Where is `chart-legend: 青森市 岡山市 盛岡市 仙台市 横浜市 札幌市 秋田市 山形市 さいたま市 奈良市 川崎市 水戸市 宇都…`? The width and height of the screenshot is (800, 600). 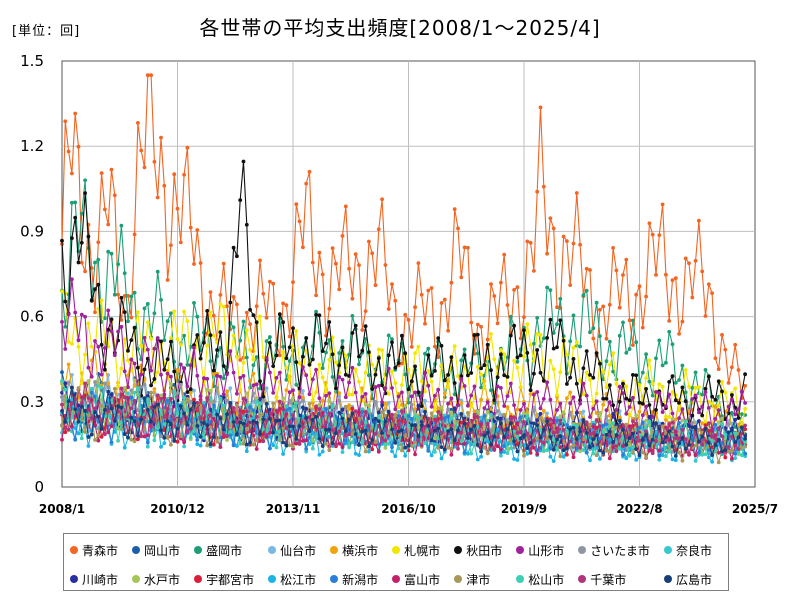 chart-legend: 青森市 岡山市 盛岡市 仙台市 横浜市 札幌市 秋田市 山形市 さいたま市 奈良市 川崎市 水戸市 宇都… is located at coordinates (396, 562).